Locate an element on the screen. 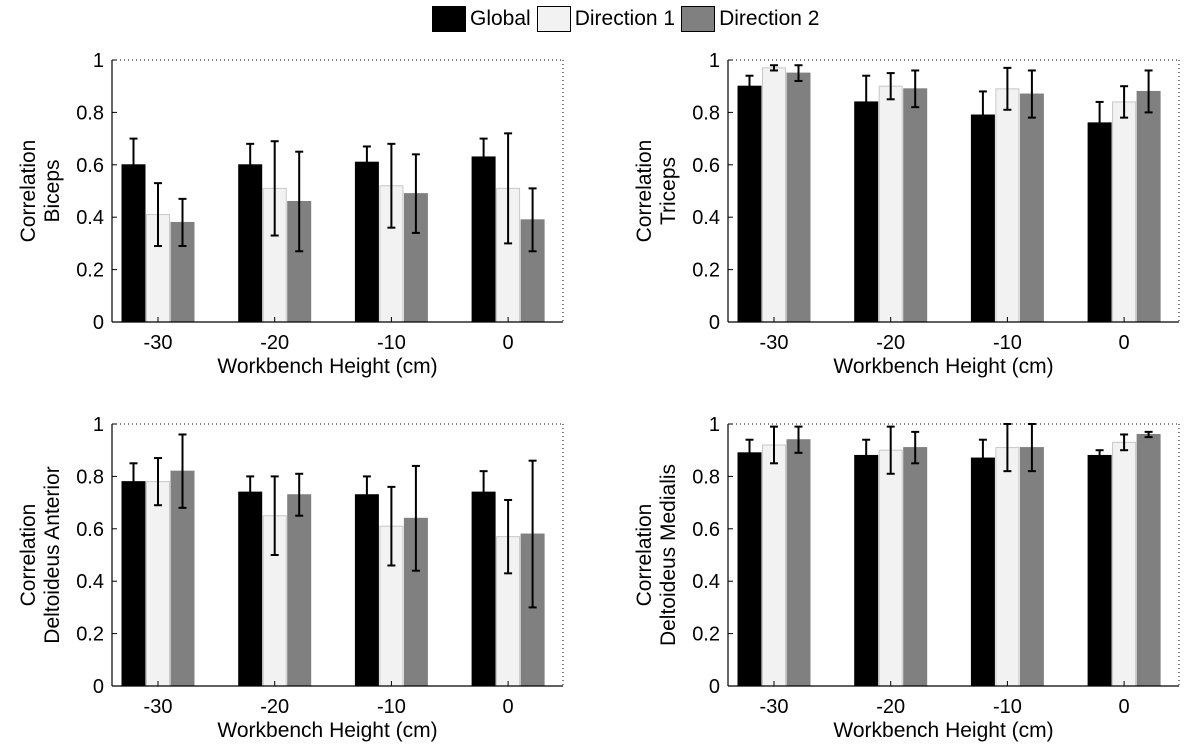 This screenshot has width=1190, height=745. panel-2-xtick-label: 0 is located at coordinates (1124, 343).